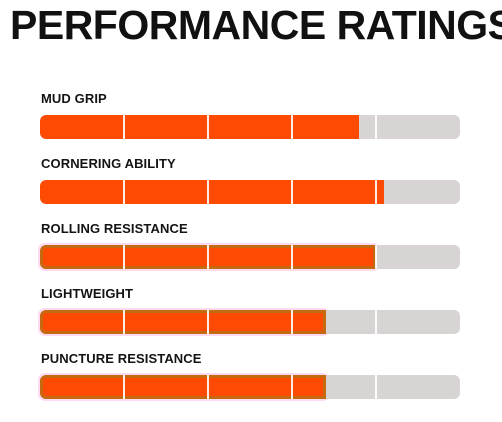  Describe the element at coordinates (87, 293) in the screenshot. I see `rating-label: LIGHTWEIGHT` at that location.